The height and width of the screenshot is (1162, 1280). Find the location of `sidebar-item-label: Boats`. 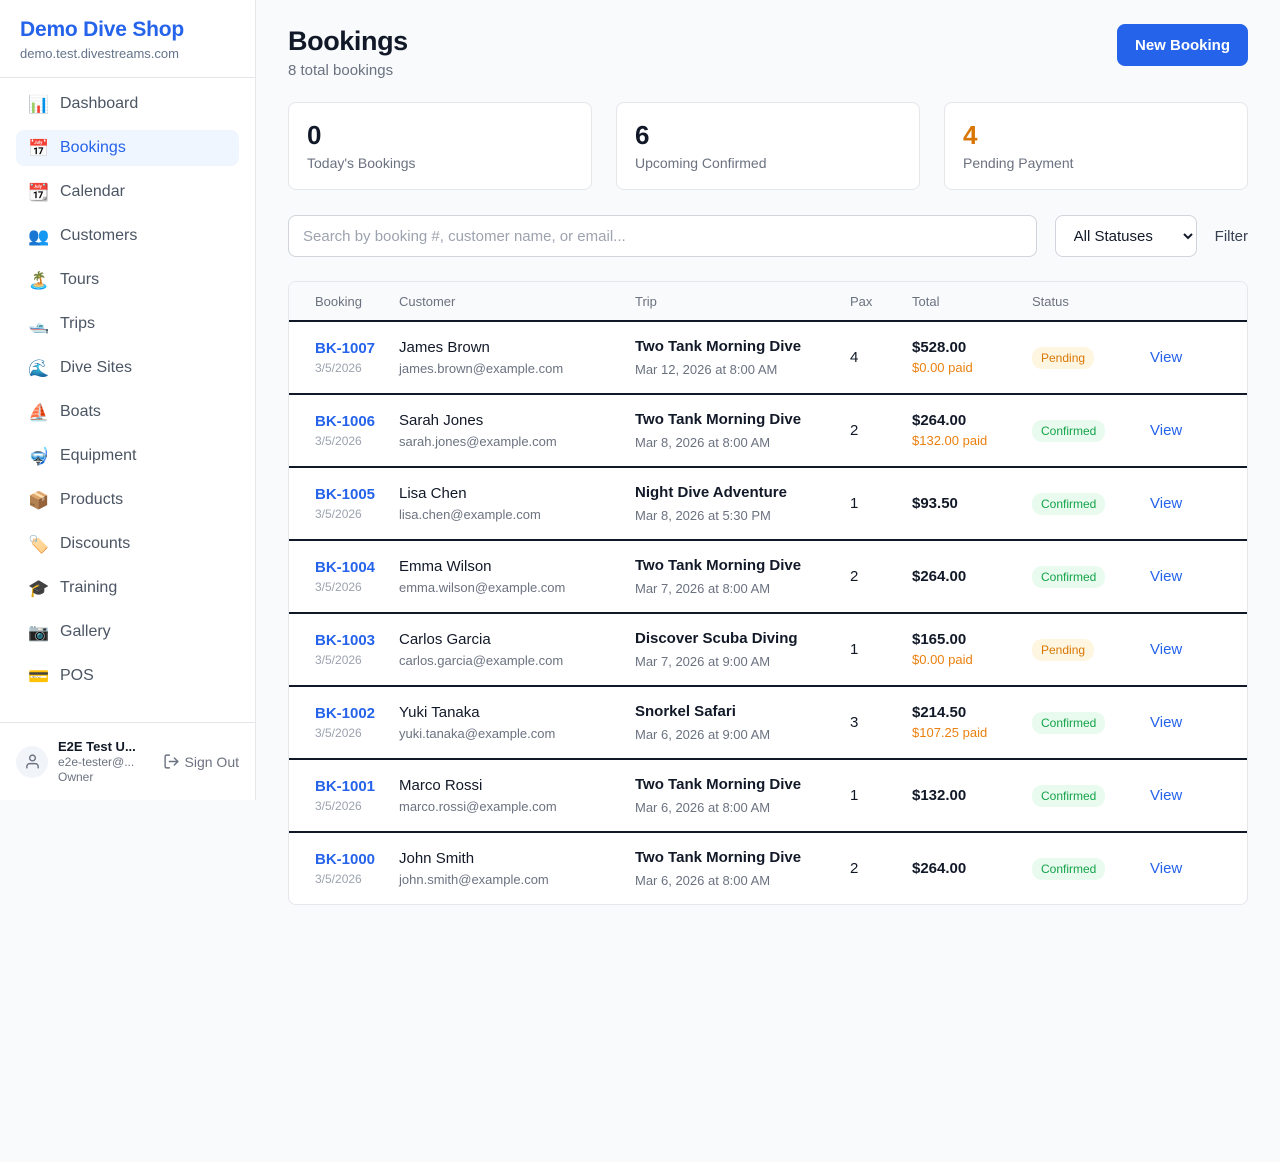

sidebar-item-label: Boats is located at coordinates (80, 411).